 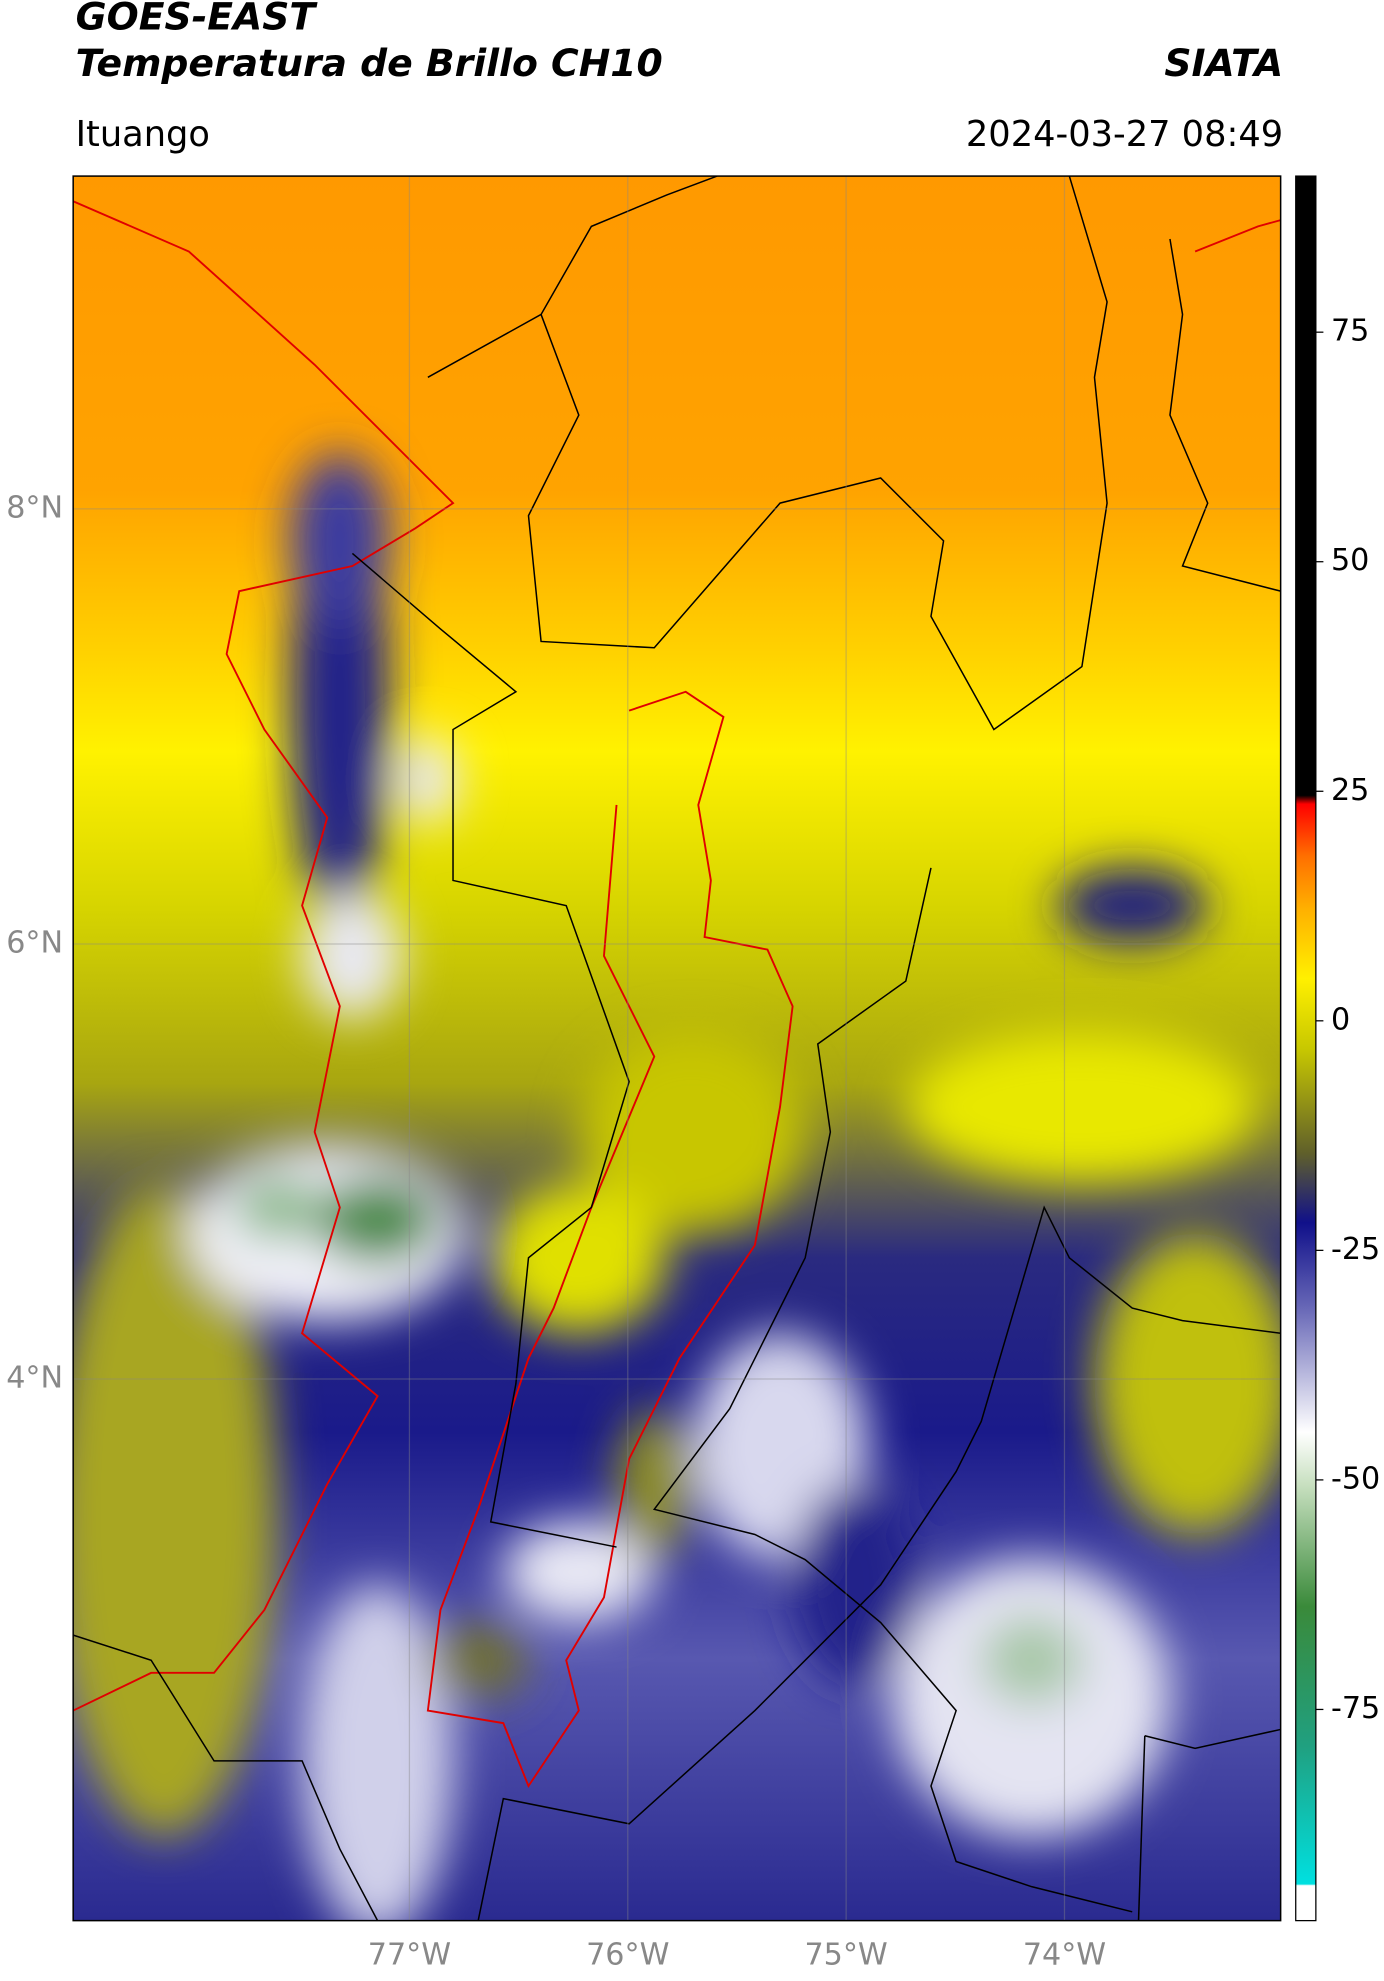 I want to click on subtitle: Temperatura de Brillo CH10, so click(x=369, y=63).